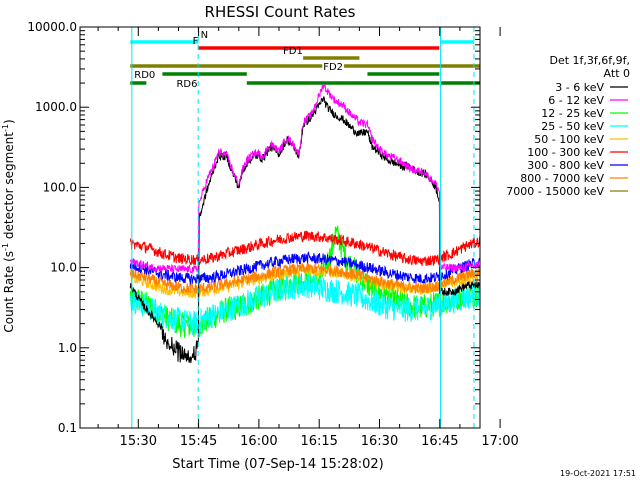 The height and width of the screenshot is (480, 640). I want to click on x-tick-label: 15:45, so click(198, 441).